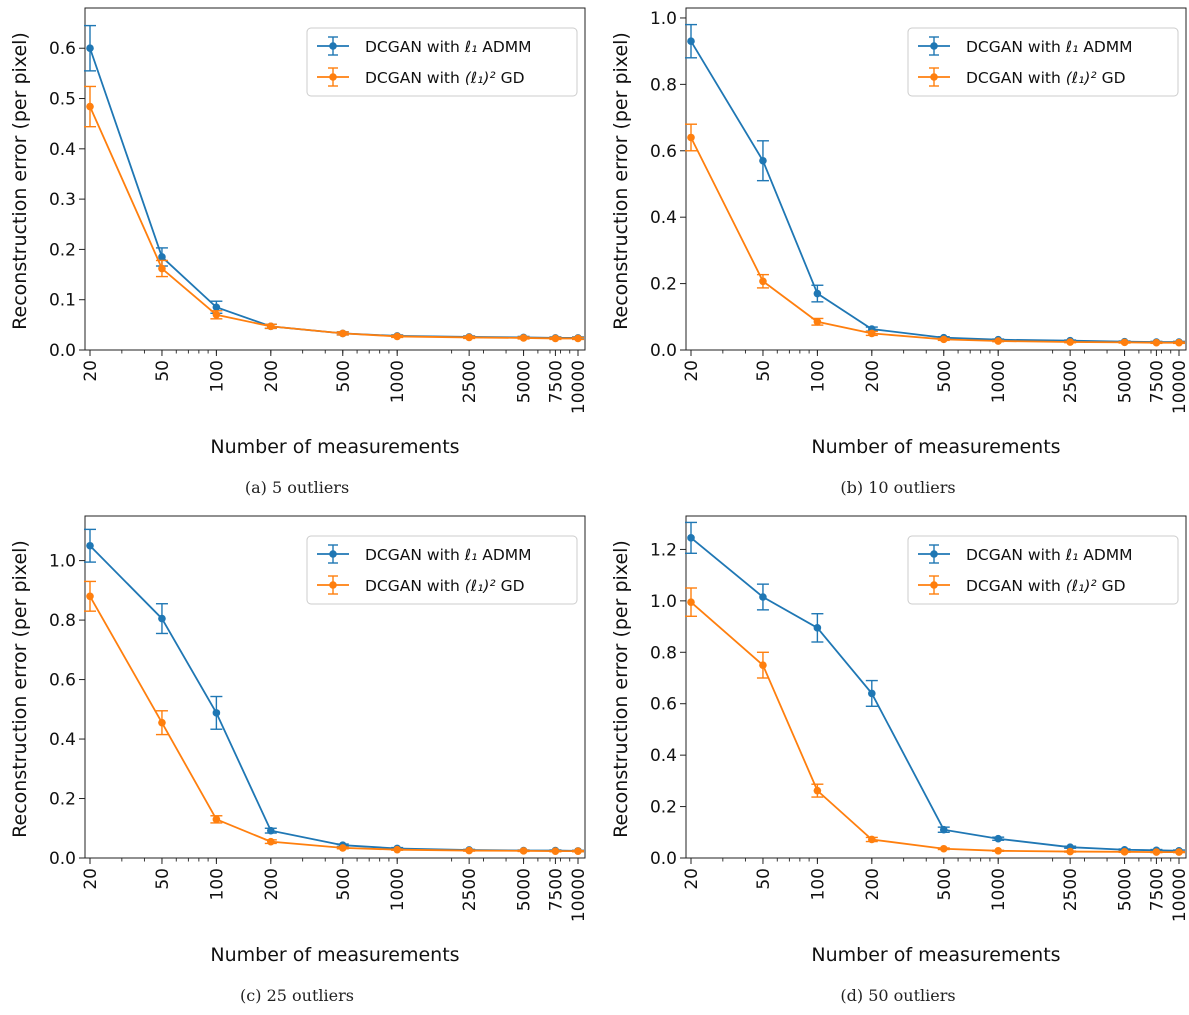 This screenshot has width=1189, height=1015. What do you see at coordinates (62, 200) in the screenshot?
I see `y-tick-label: 0.3` at bounding box center [62, 200].